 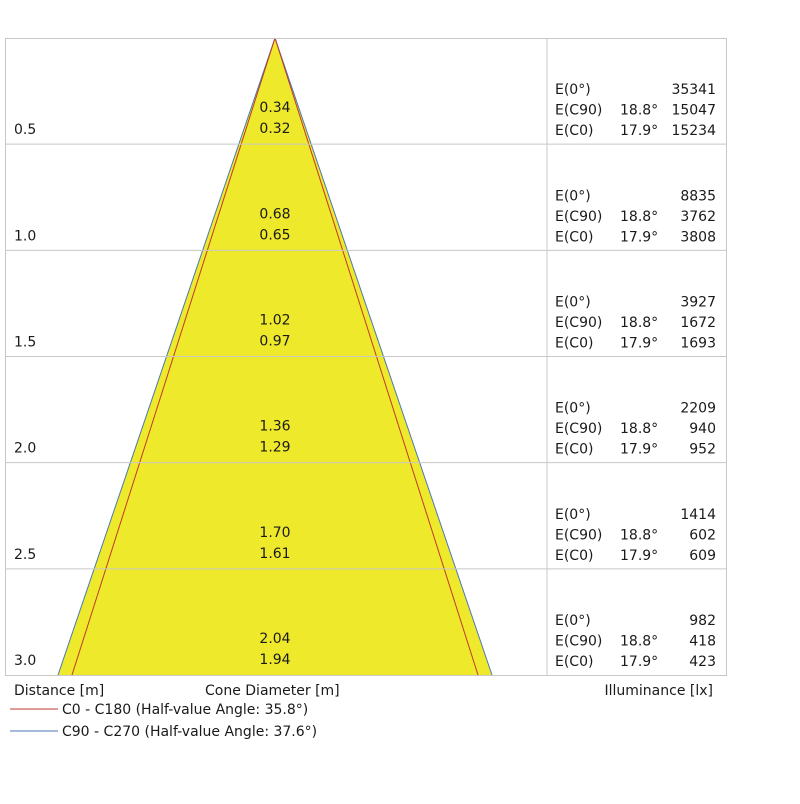 What do you see at coordinates (274, 639) in the screenshot?
I see `diameter-c90: 2.04` at bounding box center [274, 639].